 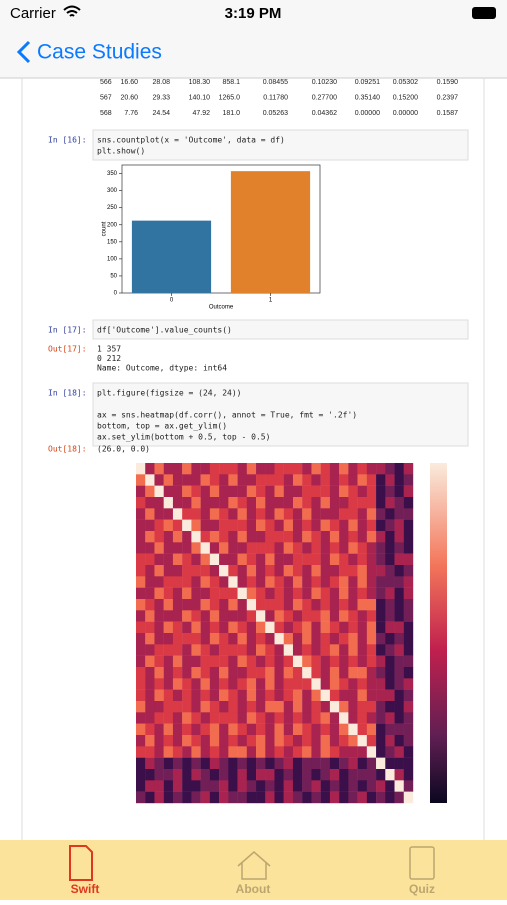 I want to click on swift-icon, so click(x=81, y=863).